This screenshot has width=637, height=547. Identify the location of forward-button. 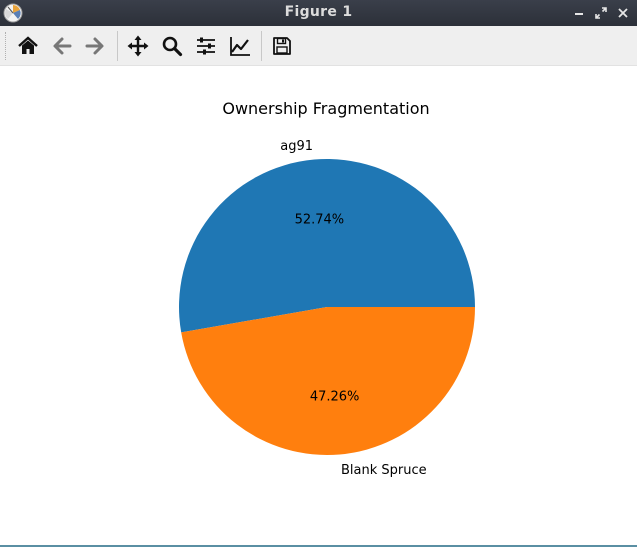
(95, 46).